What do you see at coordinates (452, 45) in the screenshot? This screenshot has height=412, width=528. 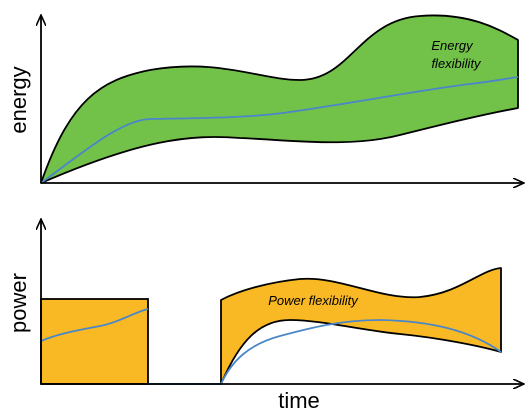 I see `energy-flexibility-label-line1: Energy` at bounding box center [452, 45].